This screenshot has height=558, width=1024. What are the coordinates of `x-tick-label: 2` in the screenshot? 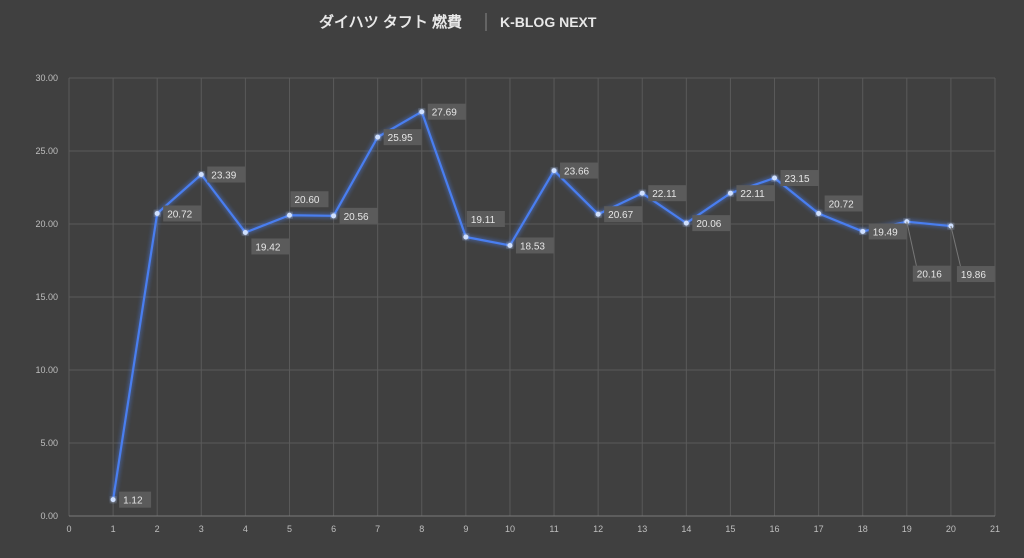 It's located at (157, 529).